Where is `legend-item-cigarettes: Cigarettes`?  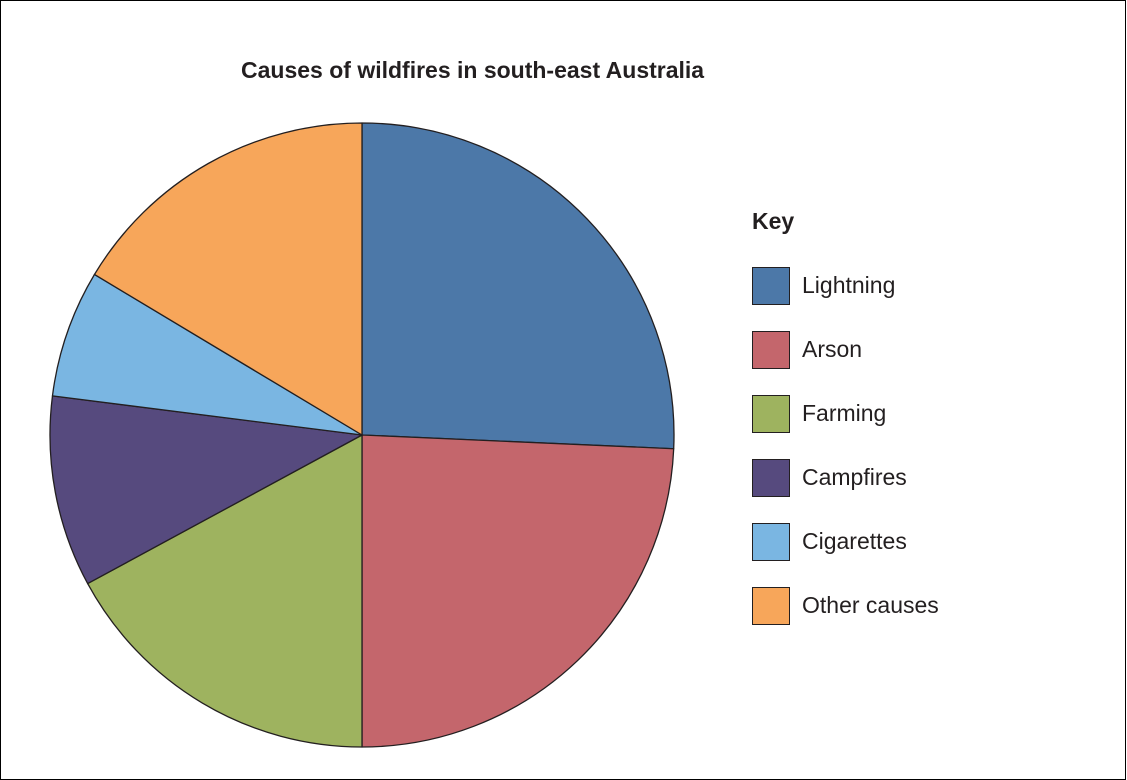
legend-item-cigarettes: Cigarettes is located at coordinates (845, 541).